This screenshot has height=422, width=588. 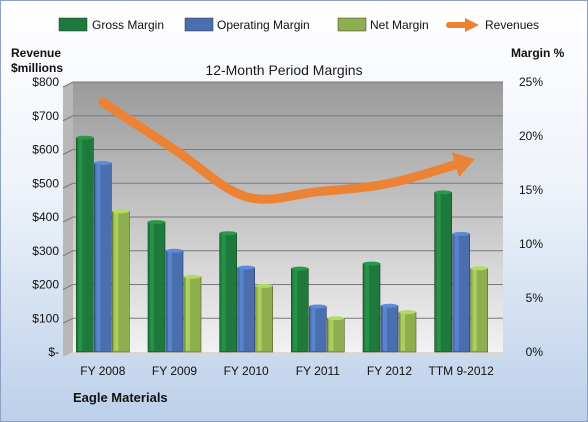 What do you see at coordinates (120, 397) in the screenshot?
I see `chart-footer: Eagle Materials` at bounding box center [120, 397].